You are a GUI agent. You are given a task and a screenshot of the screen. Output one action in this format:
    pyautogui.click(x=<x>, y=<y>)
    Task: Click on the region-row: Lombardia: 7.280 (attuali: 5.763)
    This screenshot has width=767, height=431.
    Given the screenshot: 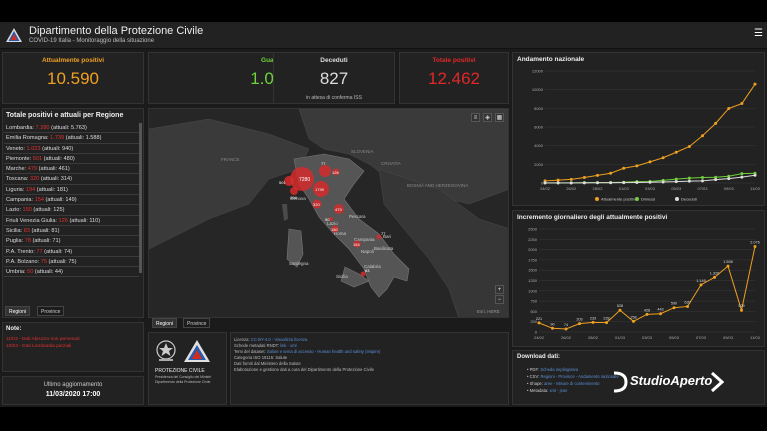 What is the action you would take?
    pyautogui.click(x=71, y=128)
    